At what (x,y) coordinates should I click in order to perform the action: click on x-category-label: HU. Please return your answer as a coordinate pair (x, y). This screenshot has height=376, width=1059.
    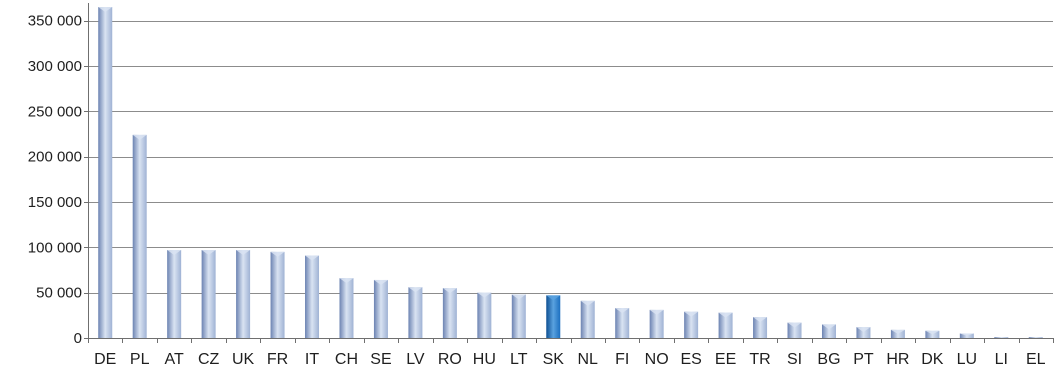
    Looking at the image, I should click on (484, 359).